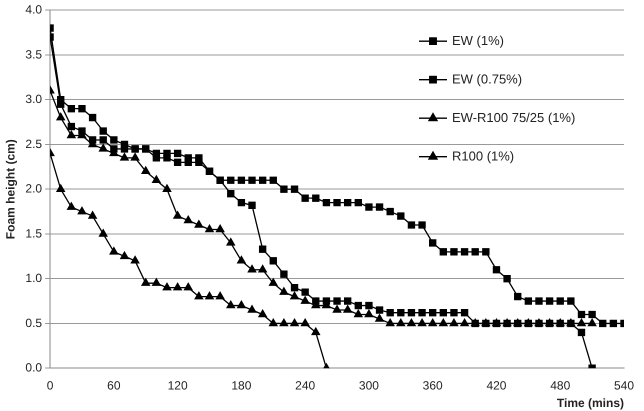 This screenshot has height=411, width=644. What do you see at coordinates (496, 385) in the screenshot?
I see `x-tick-label: 420` at bounding box center [496, 385].